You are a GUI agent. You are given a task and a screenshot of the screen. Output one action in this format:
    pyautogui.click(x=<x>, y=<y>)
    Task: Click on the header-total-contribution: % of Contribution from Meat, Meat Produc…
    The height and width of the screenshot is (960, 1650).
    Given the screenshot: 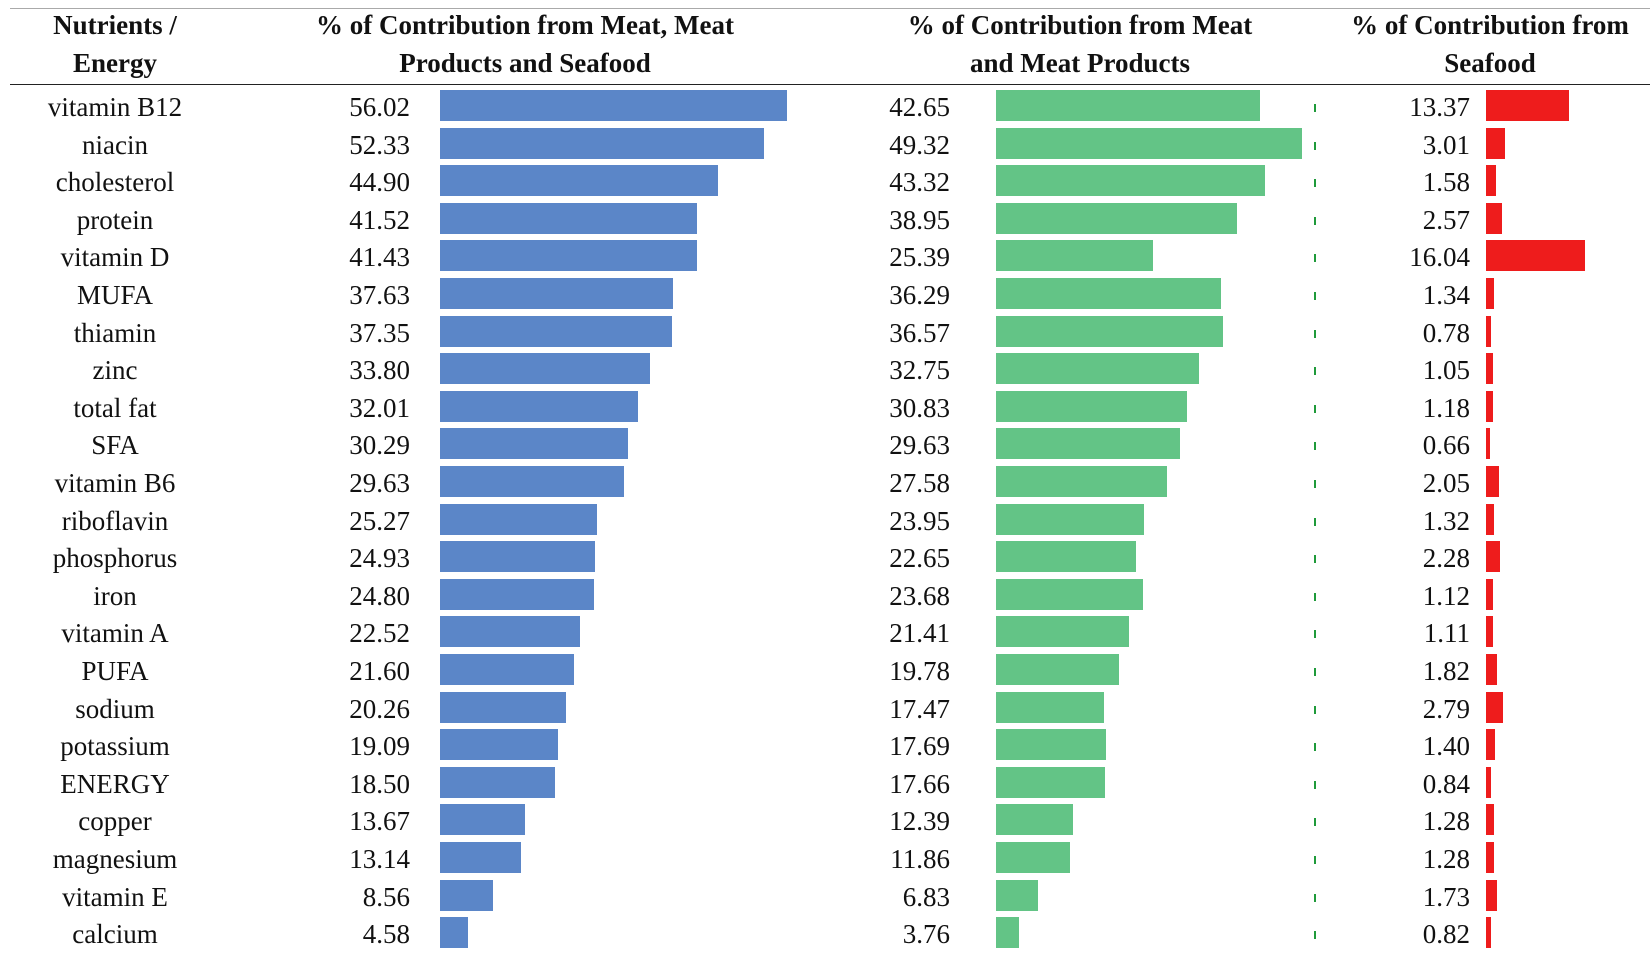 What is the action you would take?
    pyautogui.click(x=525, y=44)
    